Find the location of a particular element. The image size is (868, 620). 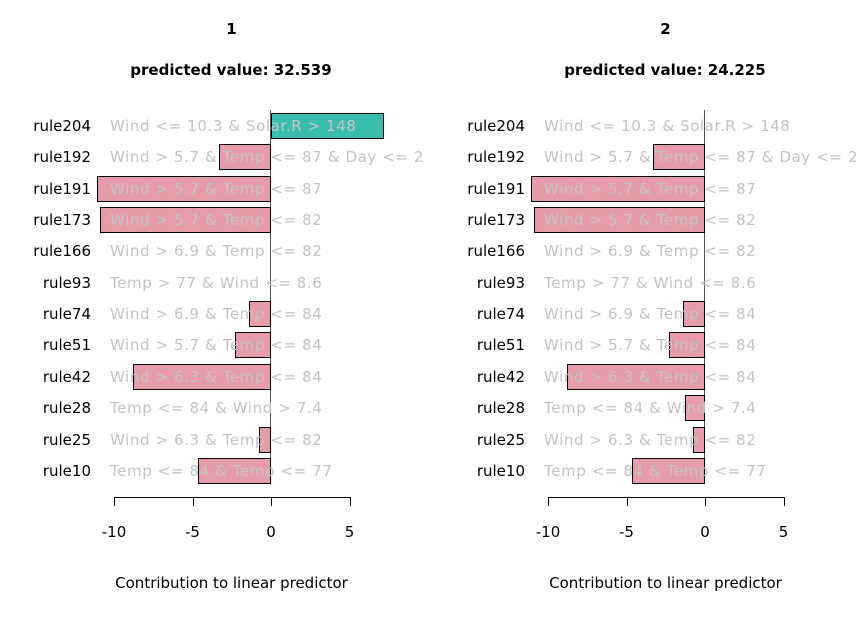

panel-title: 2 is located at coordinates (665, 29).